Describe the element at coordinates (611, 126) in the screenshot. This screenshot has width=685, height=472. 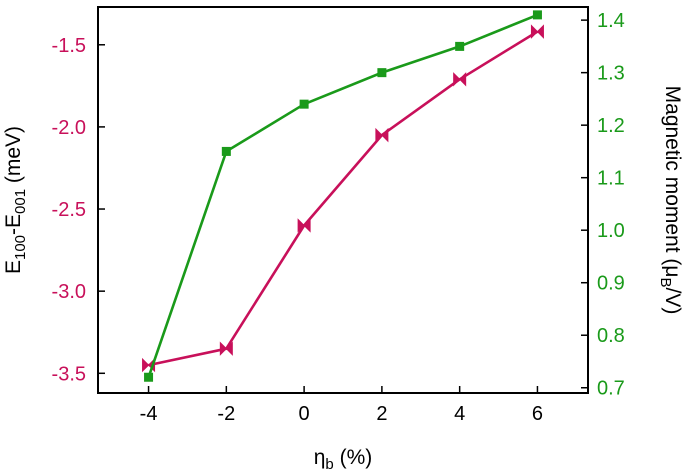
I see `right-y-tick-label: 1.2` at that location.